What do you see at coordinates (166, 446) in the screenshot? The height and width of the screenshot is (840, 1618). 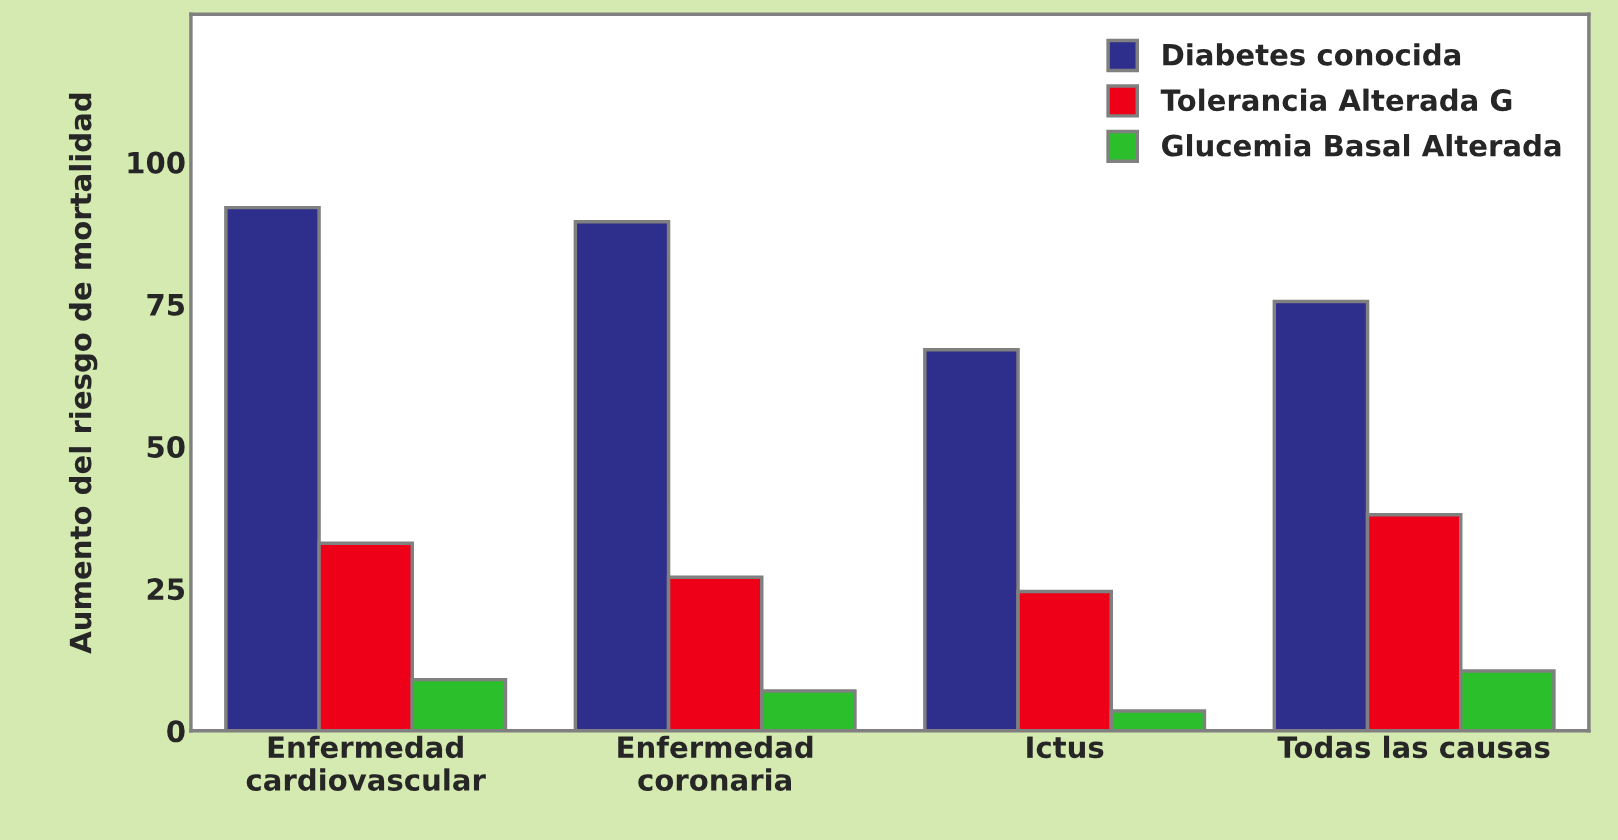 I see `y-tick-label: 50` at bounding box center [166, 446].